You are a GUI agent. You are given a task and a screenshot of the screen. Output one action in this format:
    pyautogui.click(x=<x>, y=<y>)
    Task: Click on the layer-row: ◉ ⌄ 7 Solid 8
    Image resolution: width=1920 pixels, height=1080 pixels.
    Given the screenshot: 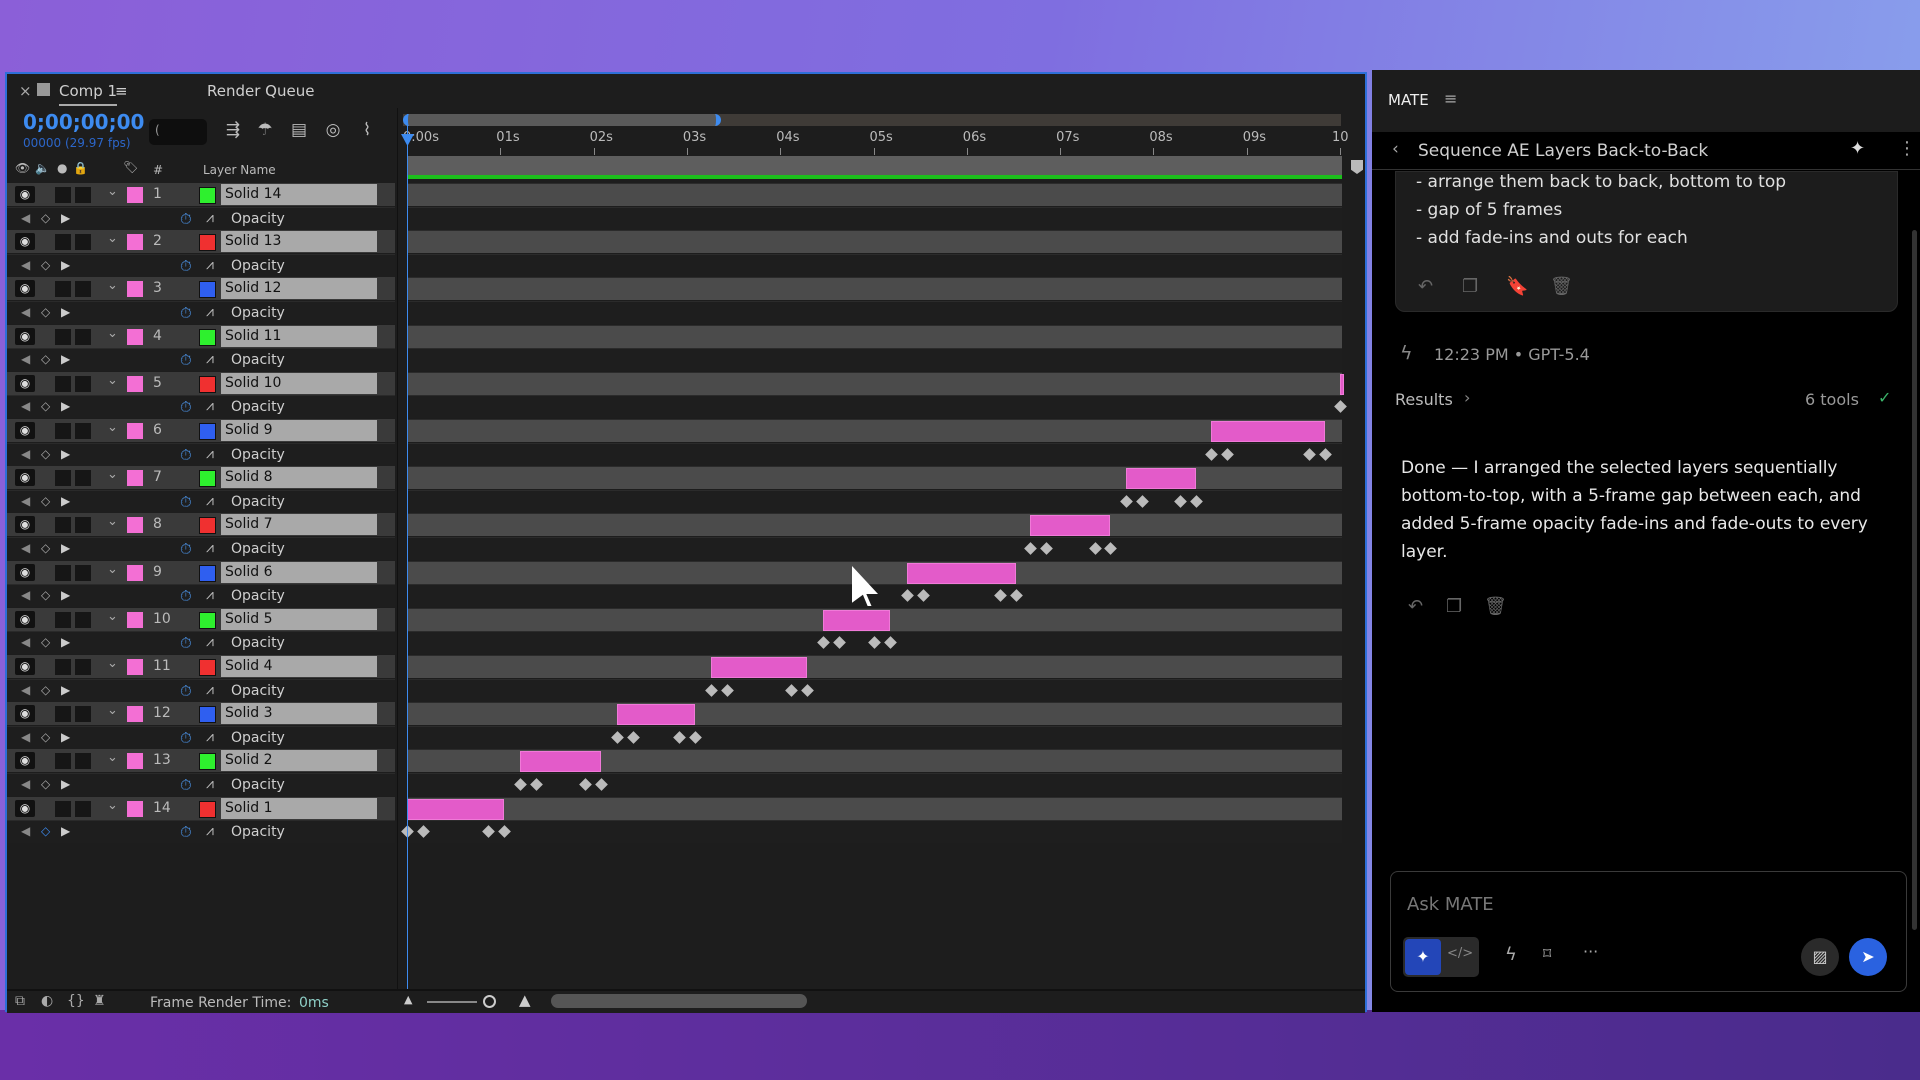 What is the action you would take?
    pyautogui.click(x=677, y=478)
    